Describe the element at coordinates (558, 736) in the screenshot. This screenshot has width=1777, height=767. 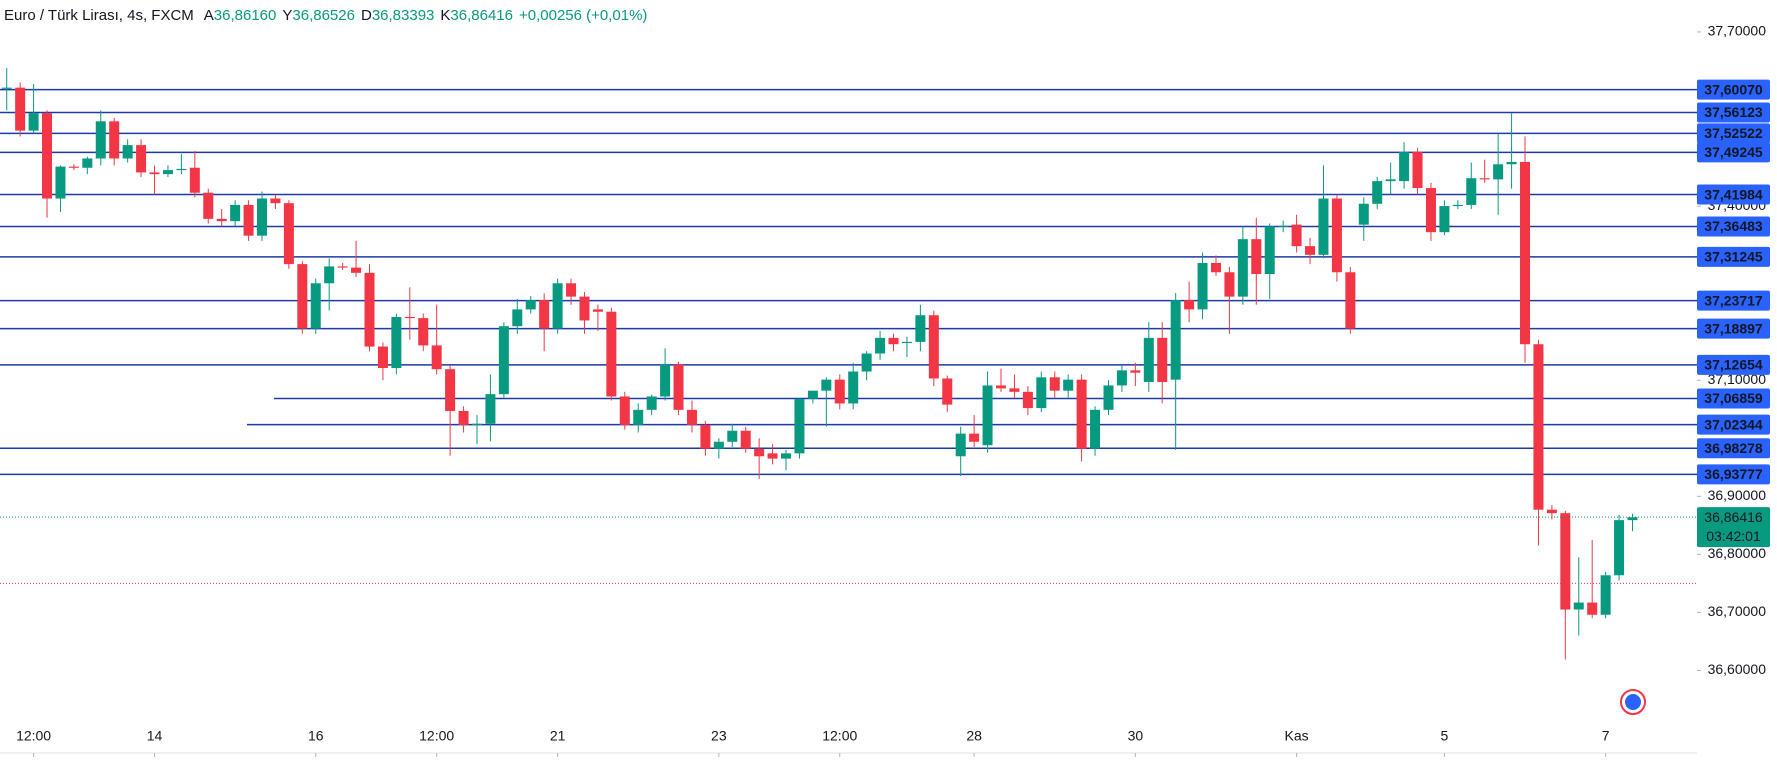
I see `x-tick-label: 21` at that location.